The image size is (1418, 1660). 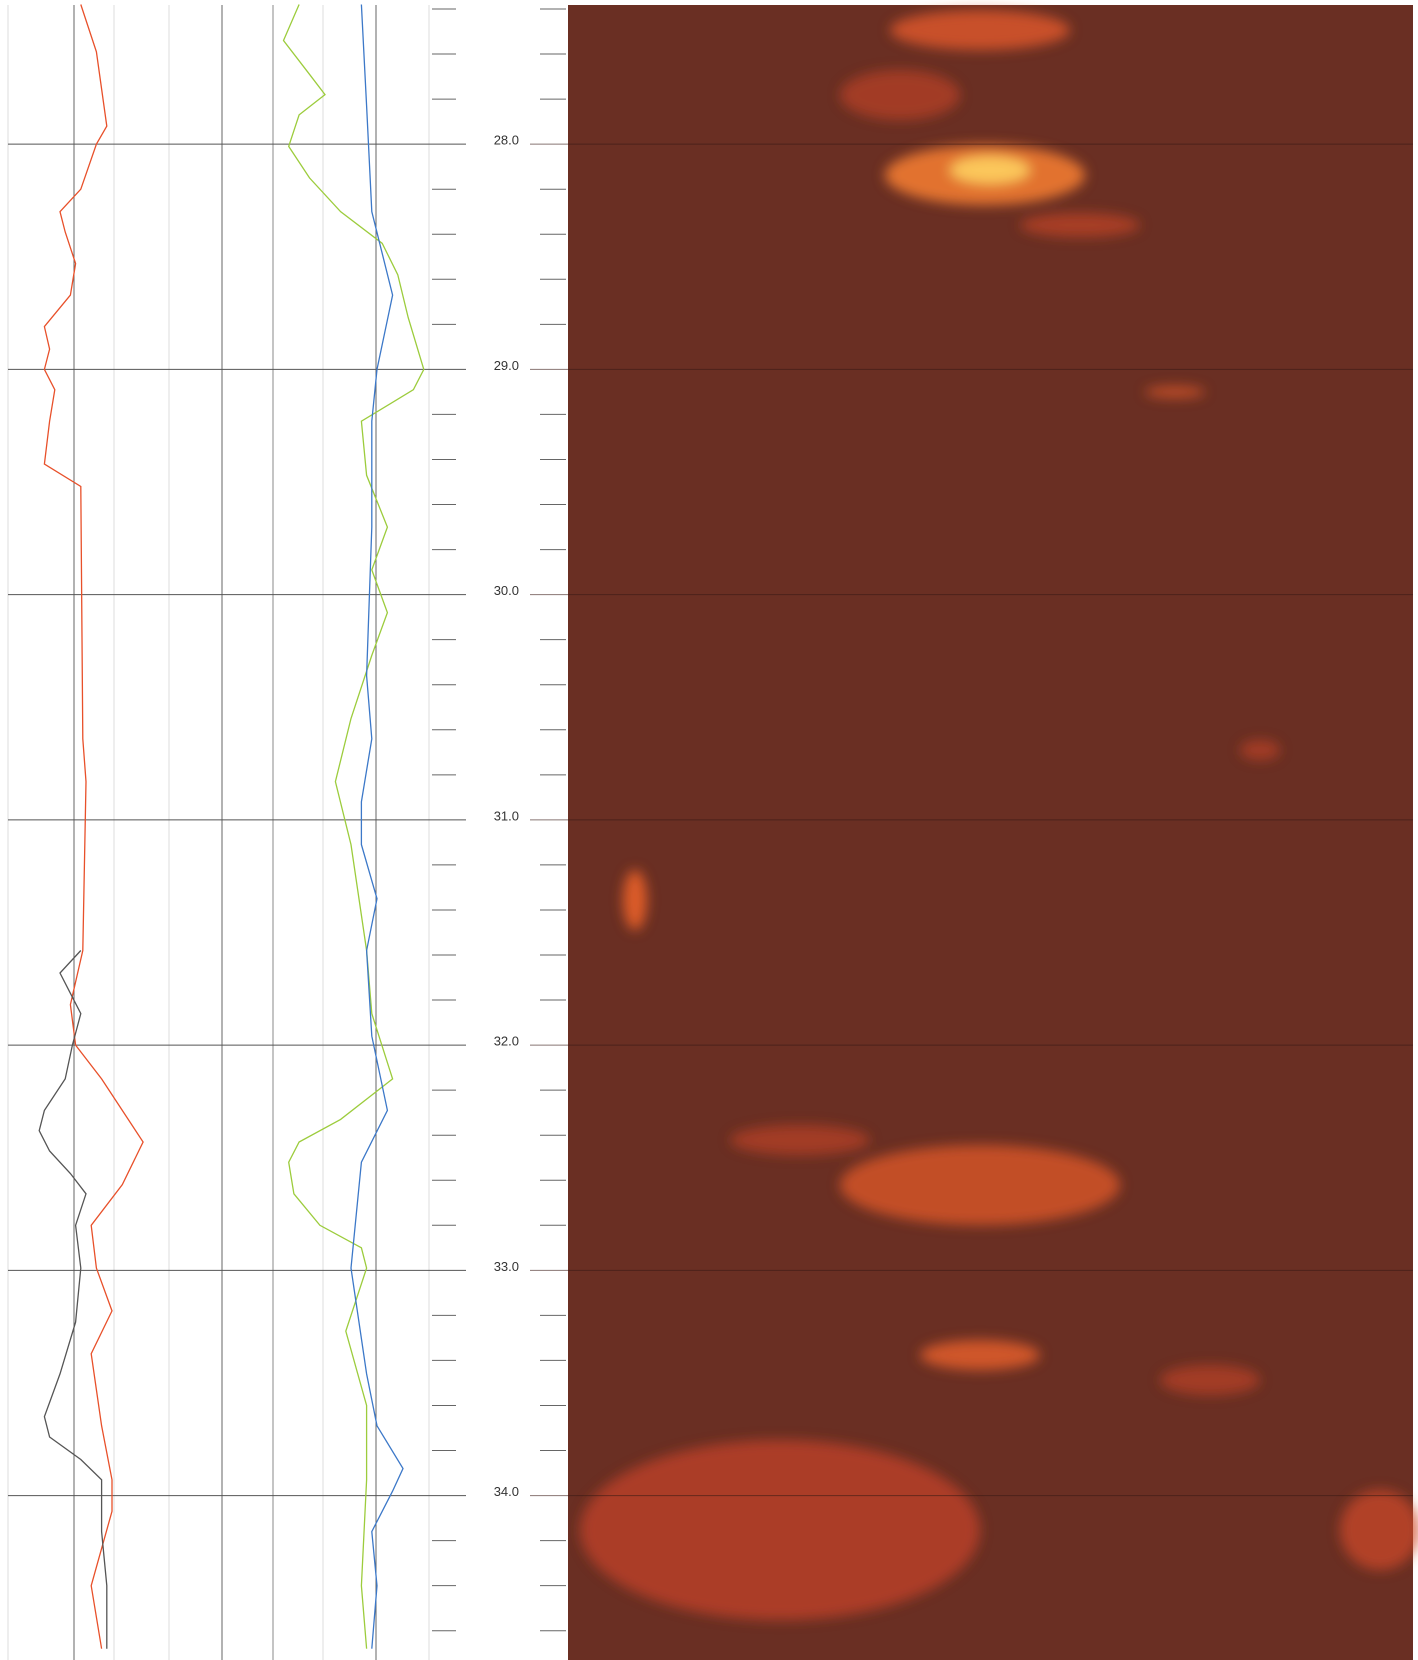 I want to click on y-tick-label: 28.0, so click(x=506, y=140).